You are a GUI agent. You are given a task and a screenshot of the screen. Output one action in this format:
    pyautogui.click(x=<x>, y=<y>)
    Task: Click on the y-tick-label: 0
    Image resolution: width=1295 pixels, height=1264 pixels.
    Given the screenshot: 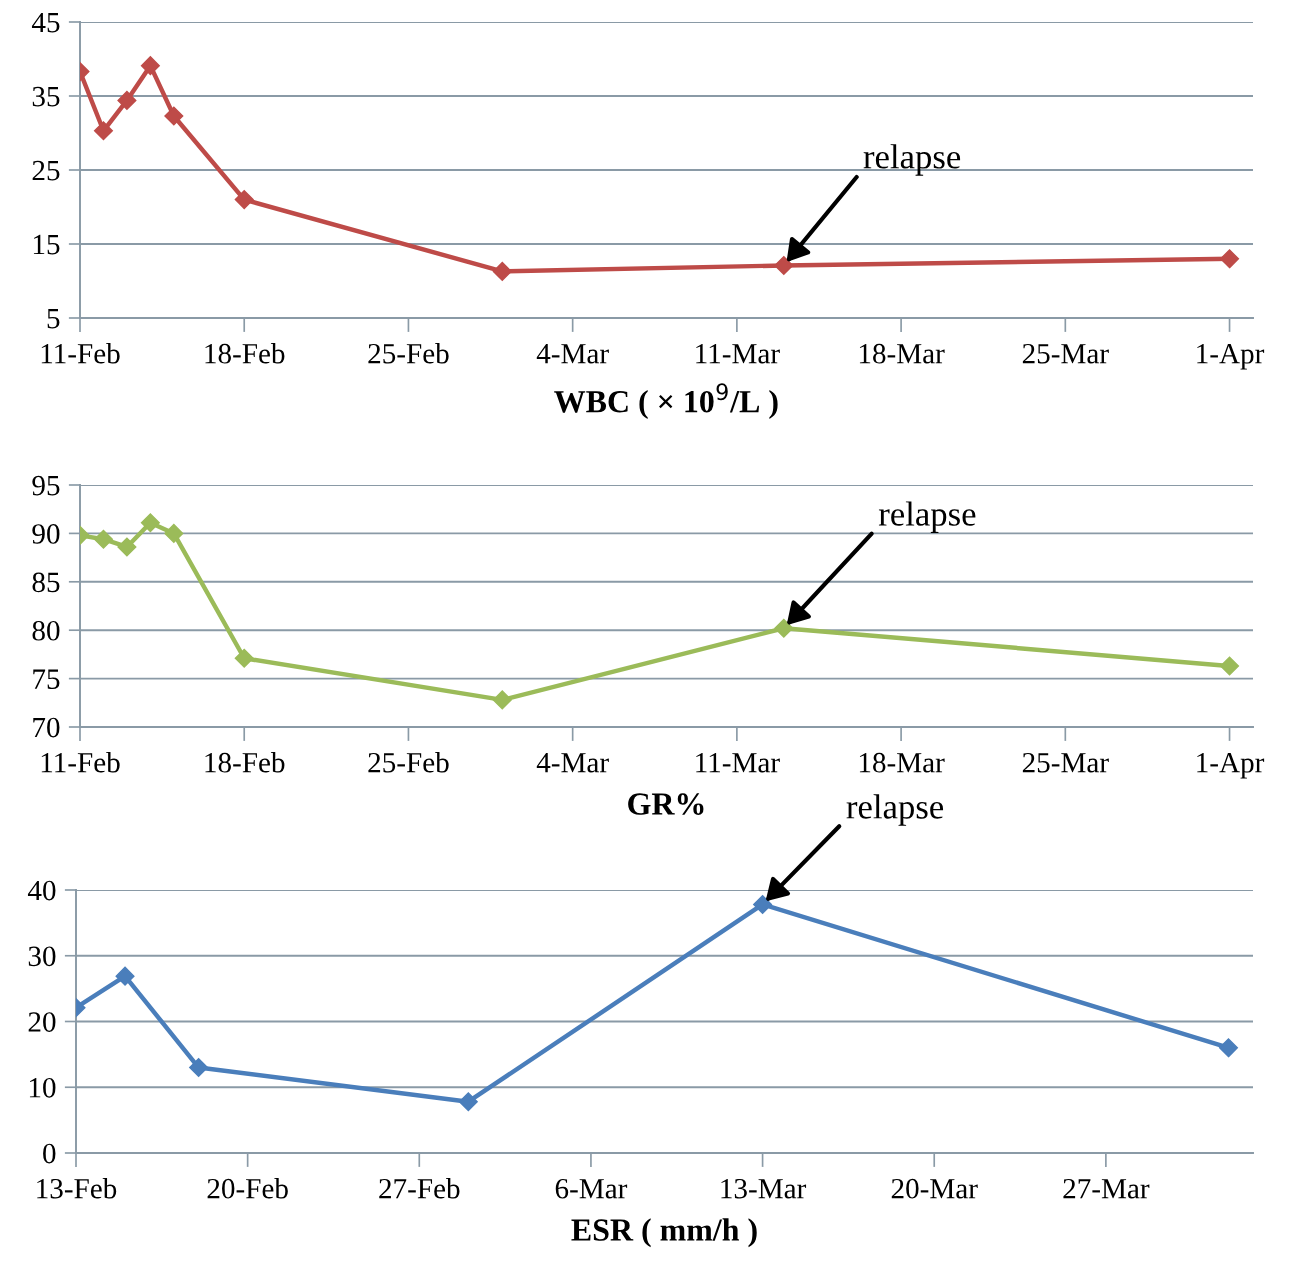 What is the action you would take?
    pyautogui.click(x=49, y=1153)
    